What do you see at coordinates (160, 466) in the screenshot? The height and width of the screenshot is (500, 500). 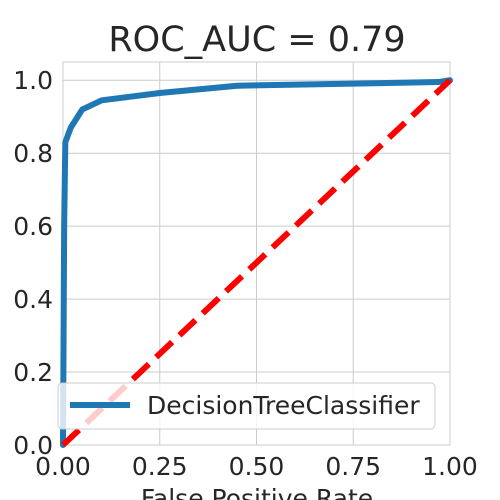 I see `x-tick-label: 0.25` at bounding box center [160, 466].